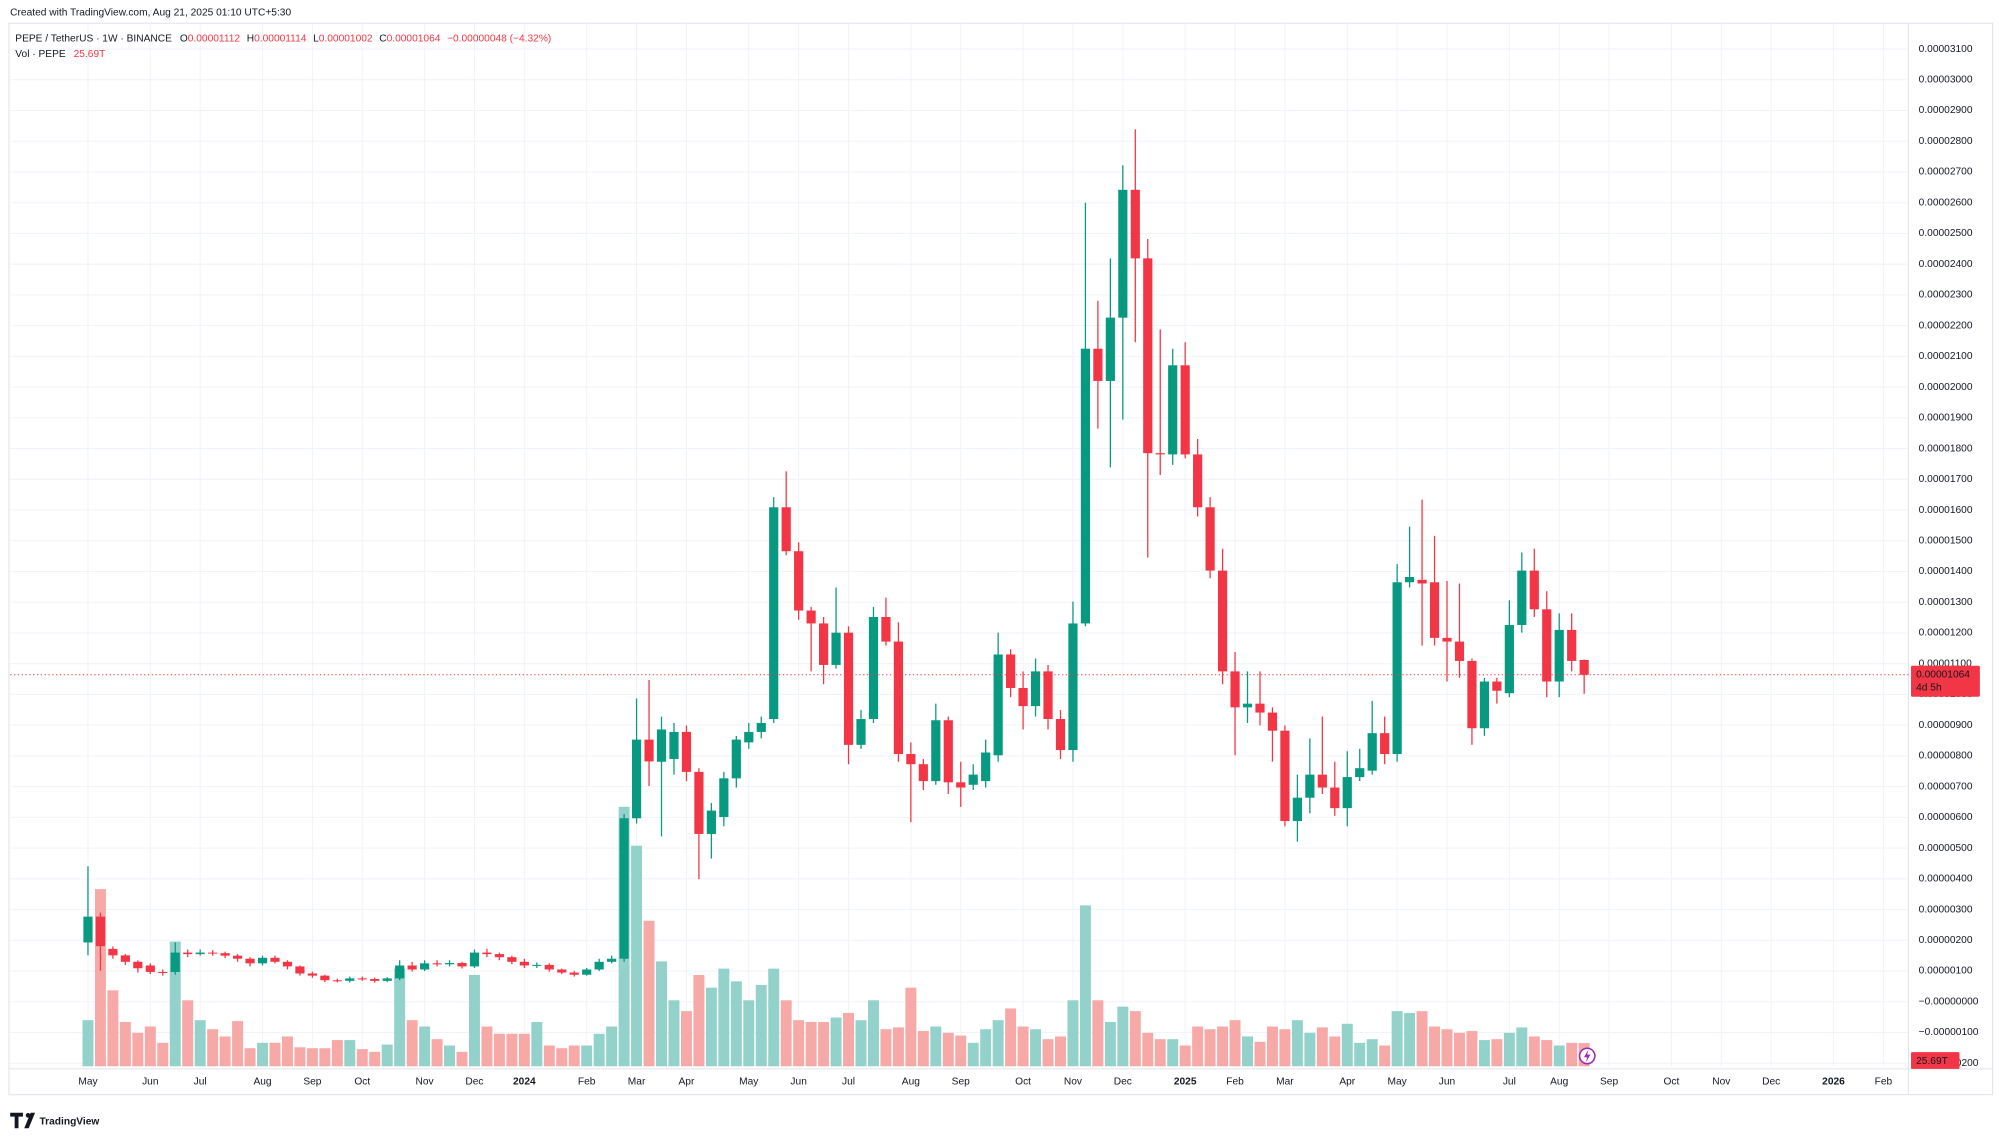  What do you see at coordinates (1946, 971) in the screenshot?
I see `y-tick-label: 0.00000100` at bounding box center [1946, 971].